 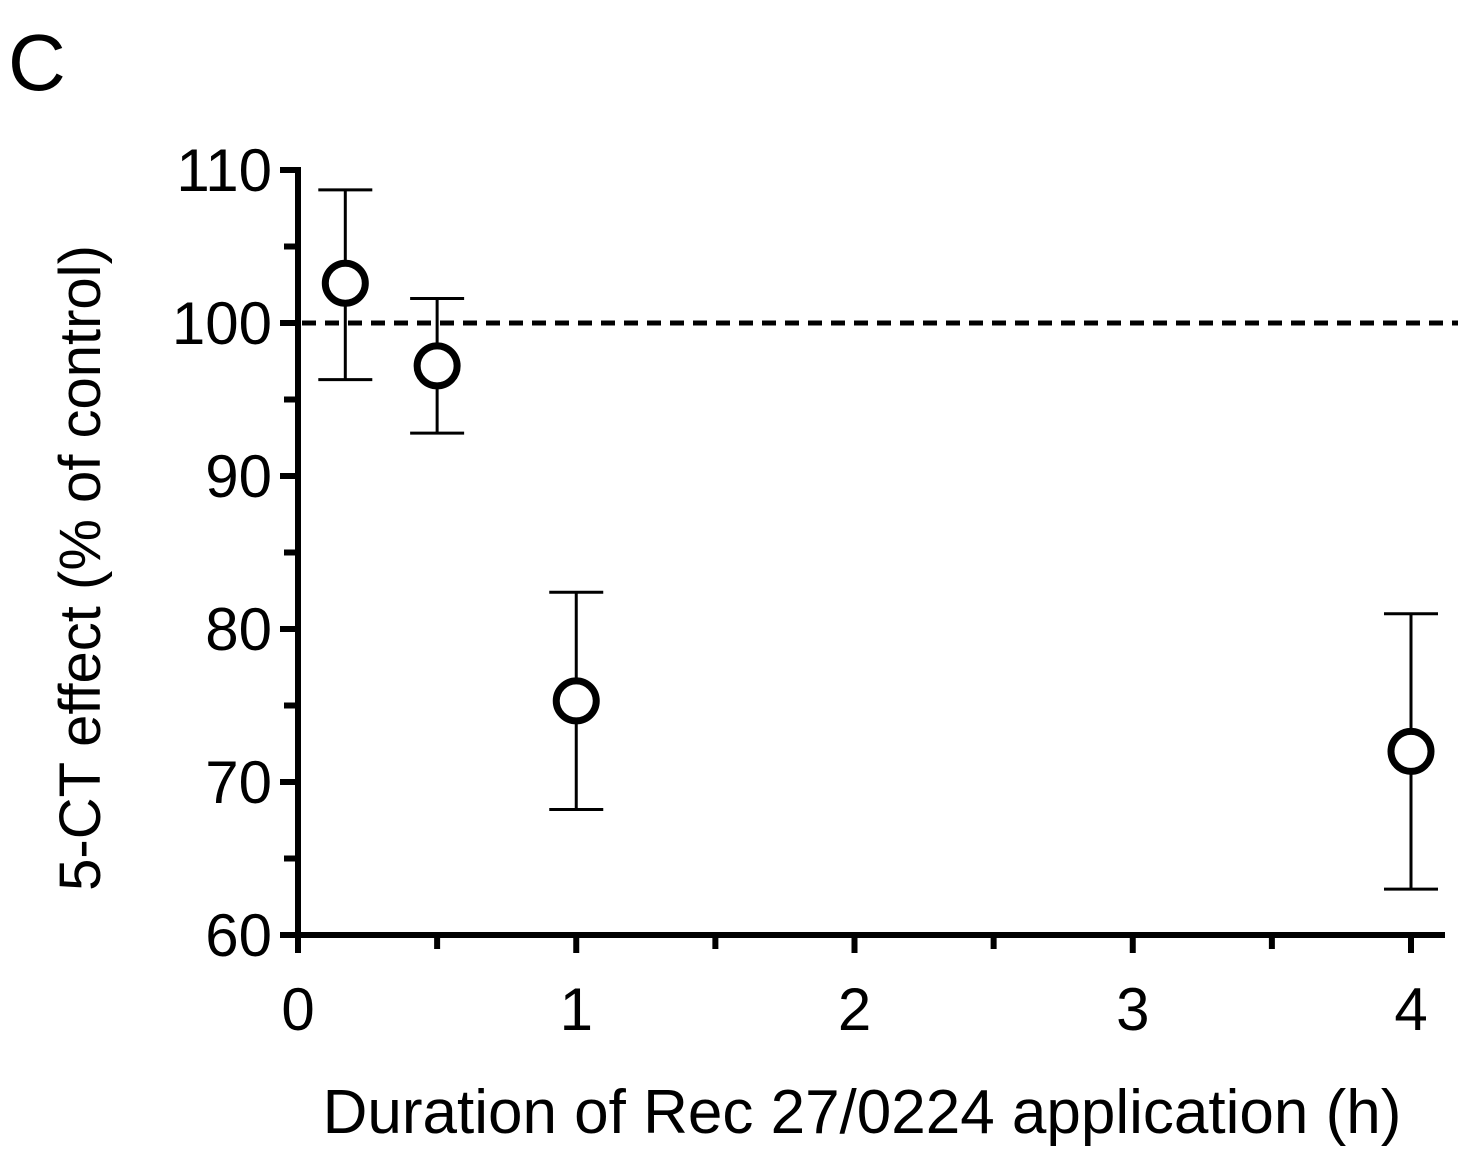 What do you see at coordinates (224, 170) in the screenshot?
I see `y-tick-label: 110` at bounding box center [224, 170].